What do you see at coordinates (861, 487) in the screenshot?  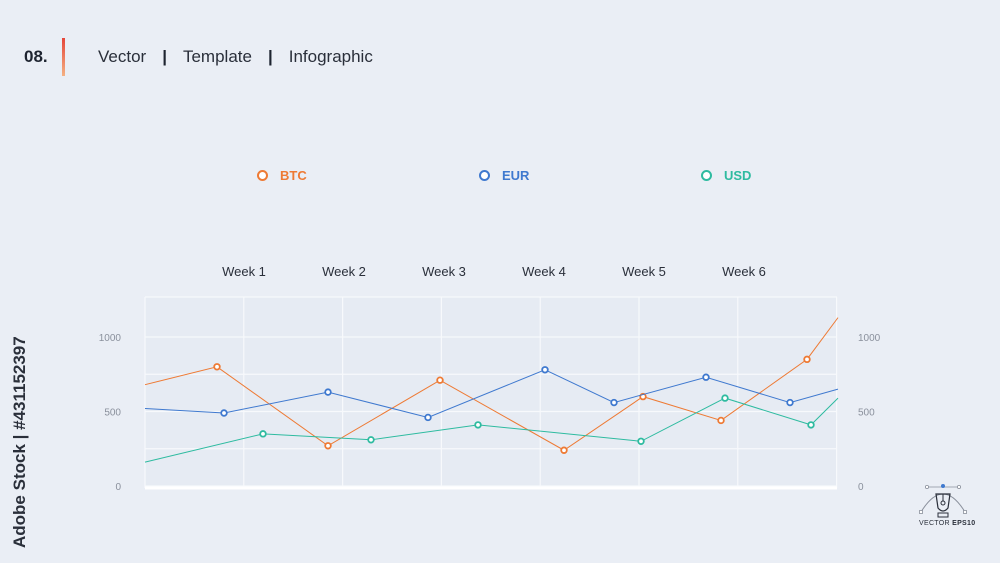 I see `y-tick-label-right: 0` at bounding box center [861, 487].